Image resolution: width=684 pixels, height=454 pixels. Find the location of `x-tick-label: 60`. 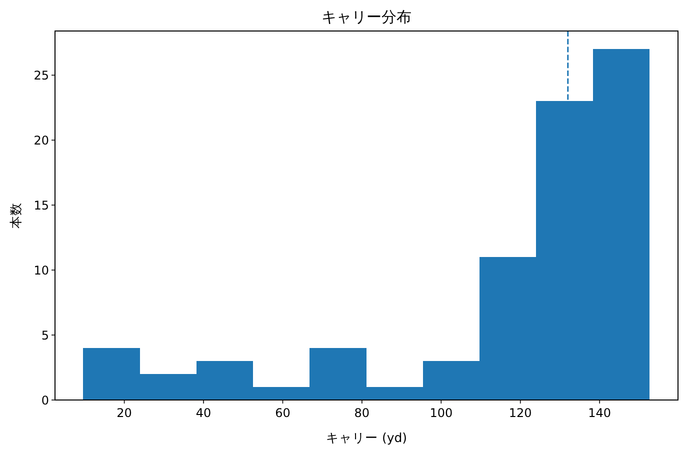

x-tick-label: 60 is located at coordinates (282, 413).